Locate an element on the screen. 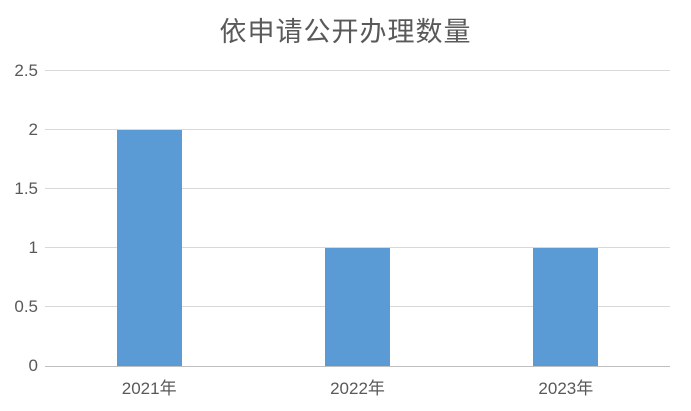 This screenshot has width=691, height=411. y-axis-tick-label: 2 is located at coordinates (33, 129).